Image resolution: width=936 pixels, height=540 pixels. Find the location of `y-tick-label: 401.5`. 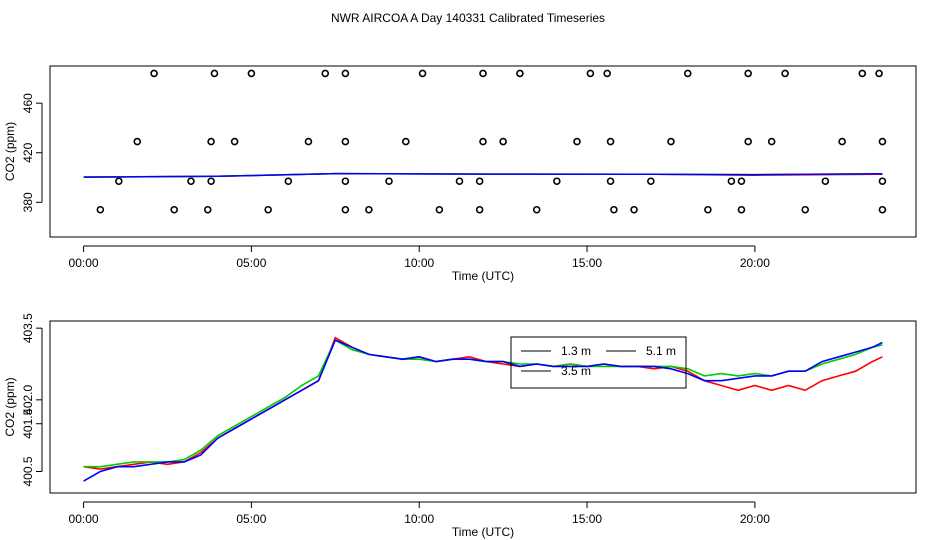

y-tick-label: 401.5 is located at coordinates (28, 423).